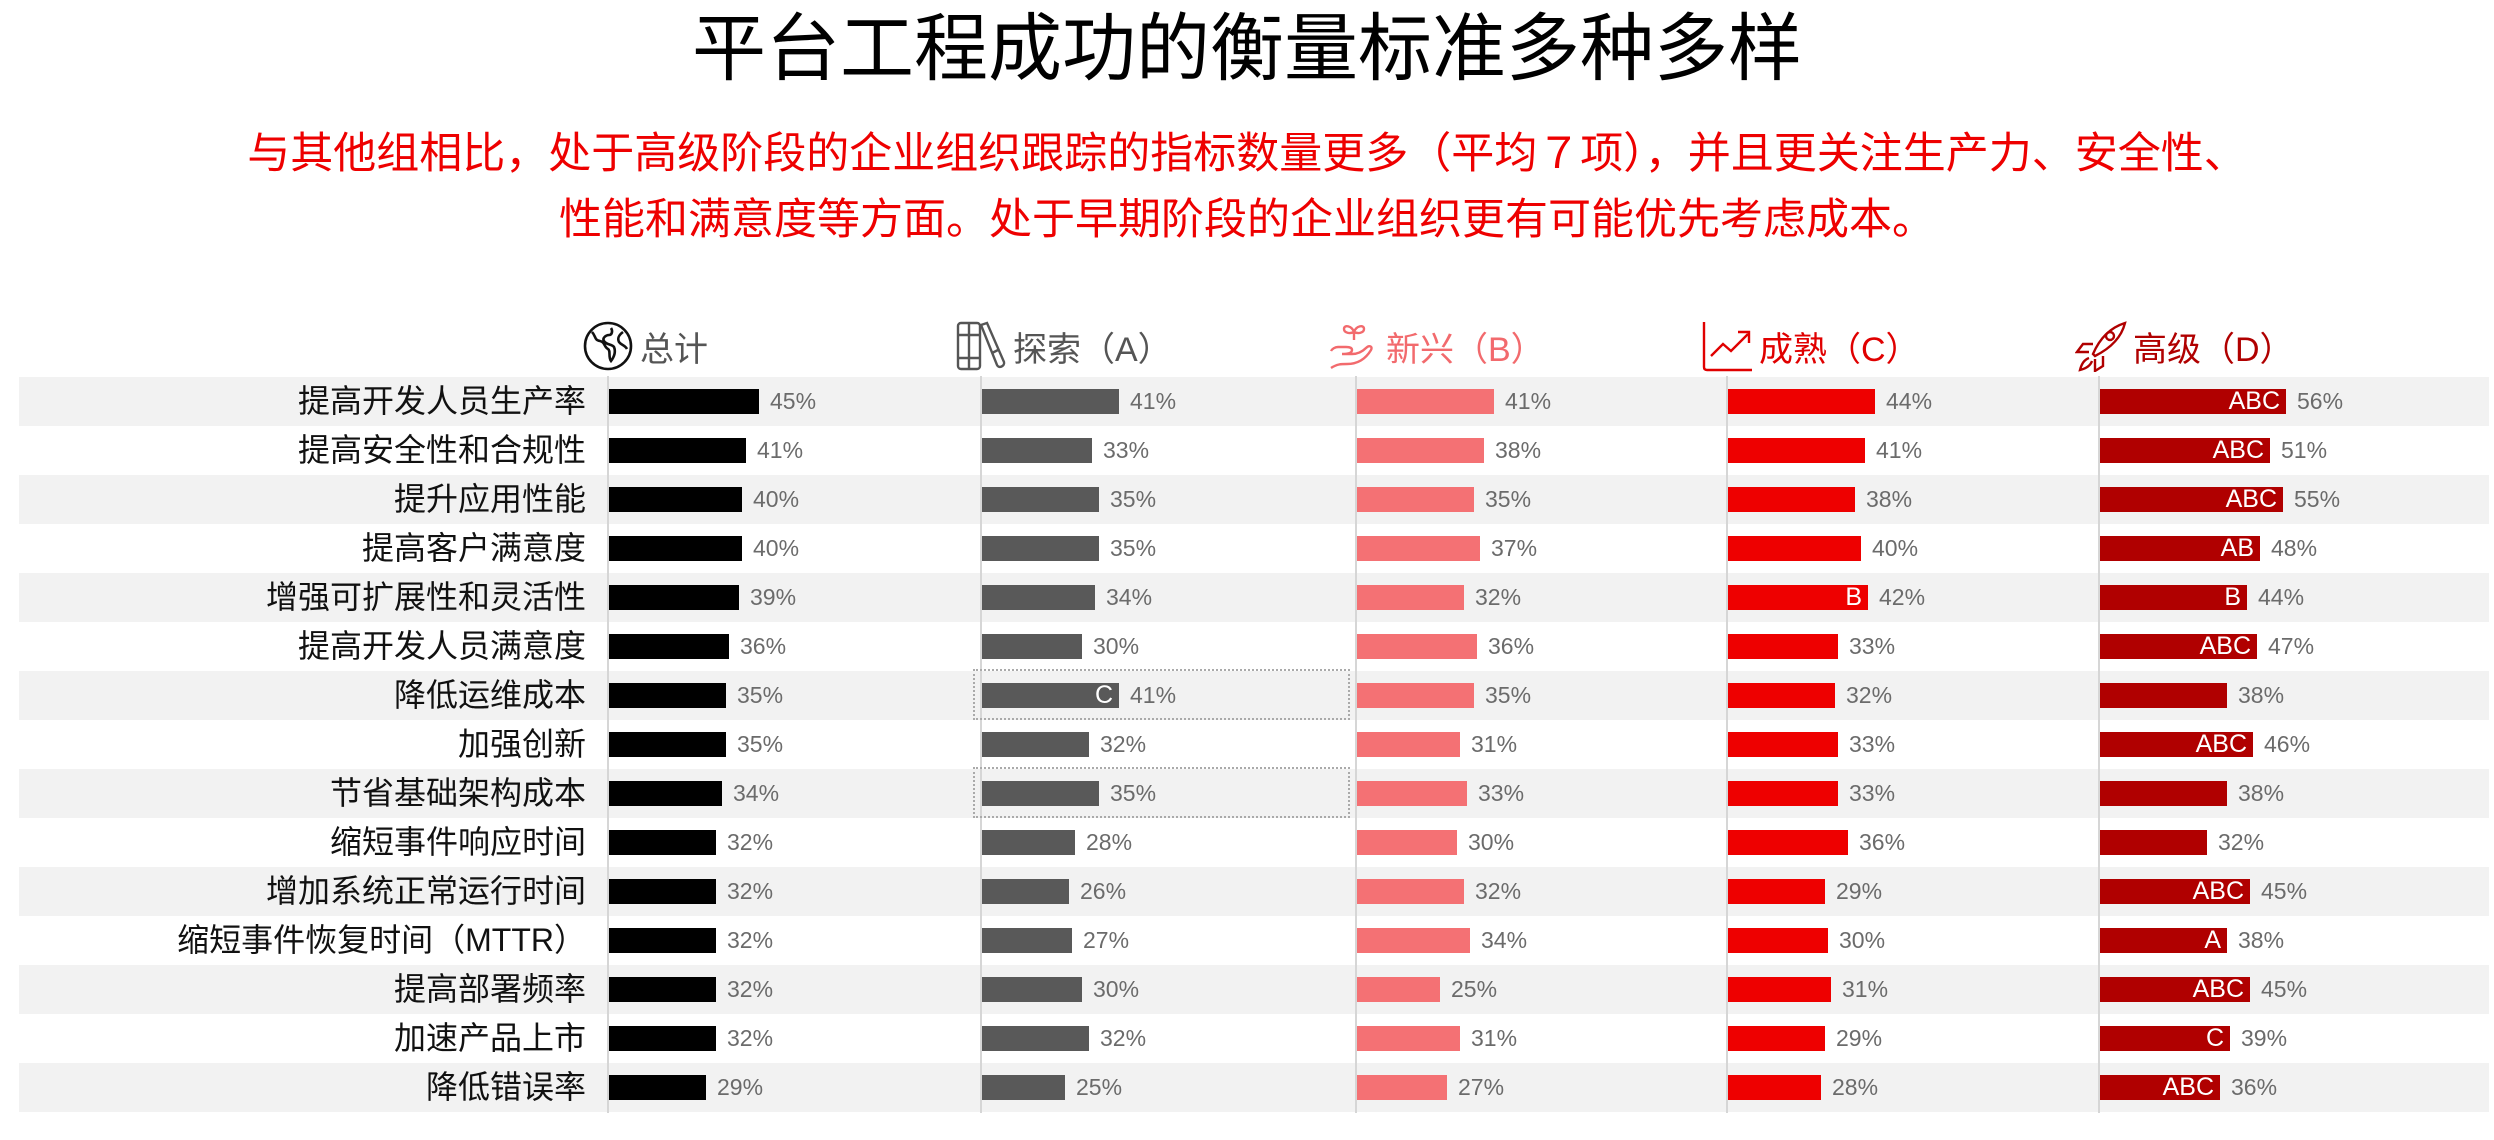  What do you see at coordinates (608, 744) in the screenshot?
I see `axis-line-total` at bounding box center [608, 744].